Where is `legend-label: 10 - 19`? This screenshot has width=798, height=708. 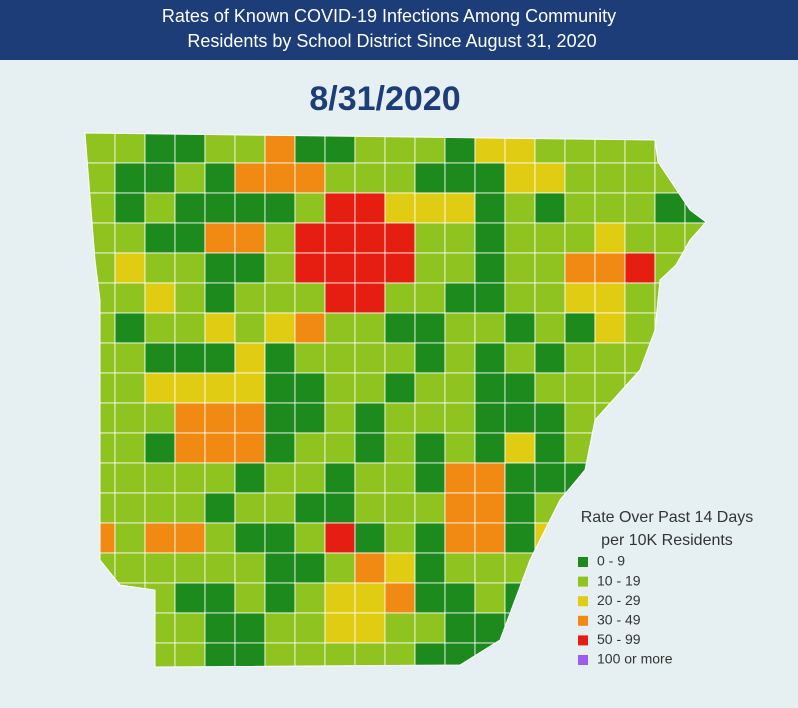 legend-label: 10 - 19 is located at coordinates (619, 580).